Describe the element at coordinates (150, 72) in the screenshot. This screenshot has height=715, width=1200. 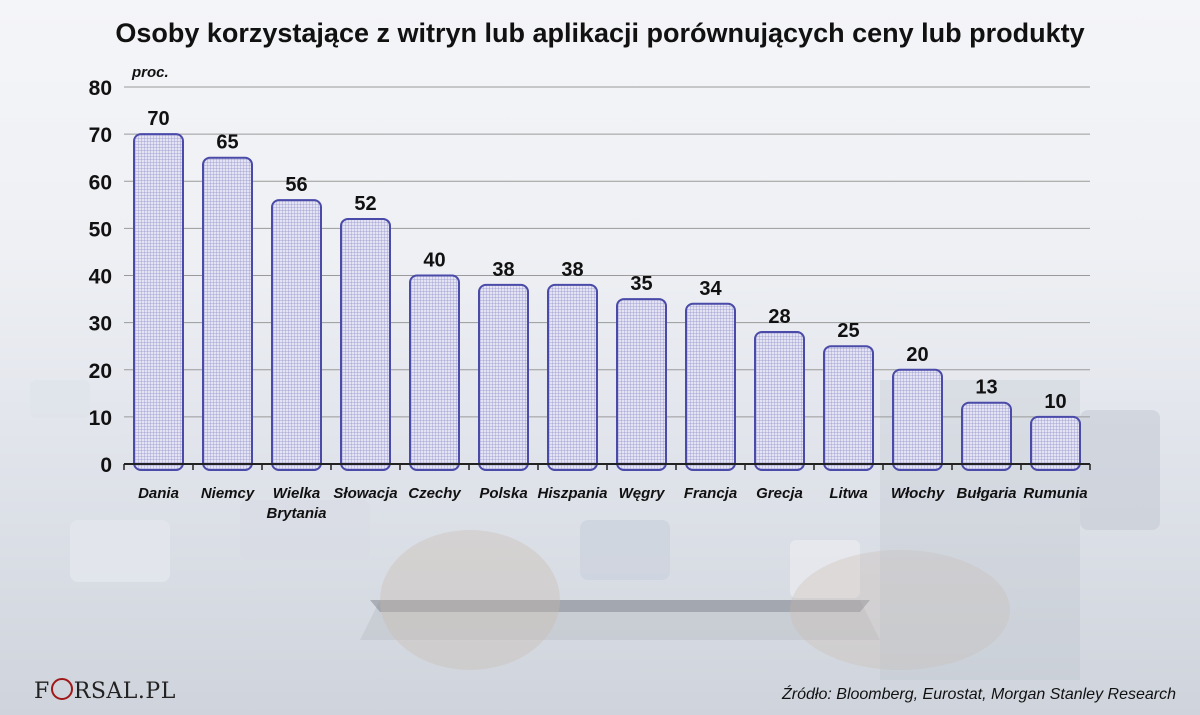
I see `y-axis-unit: proc.` at that location.